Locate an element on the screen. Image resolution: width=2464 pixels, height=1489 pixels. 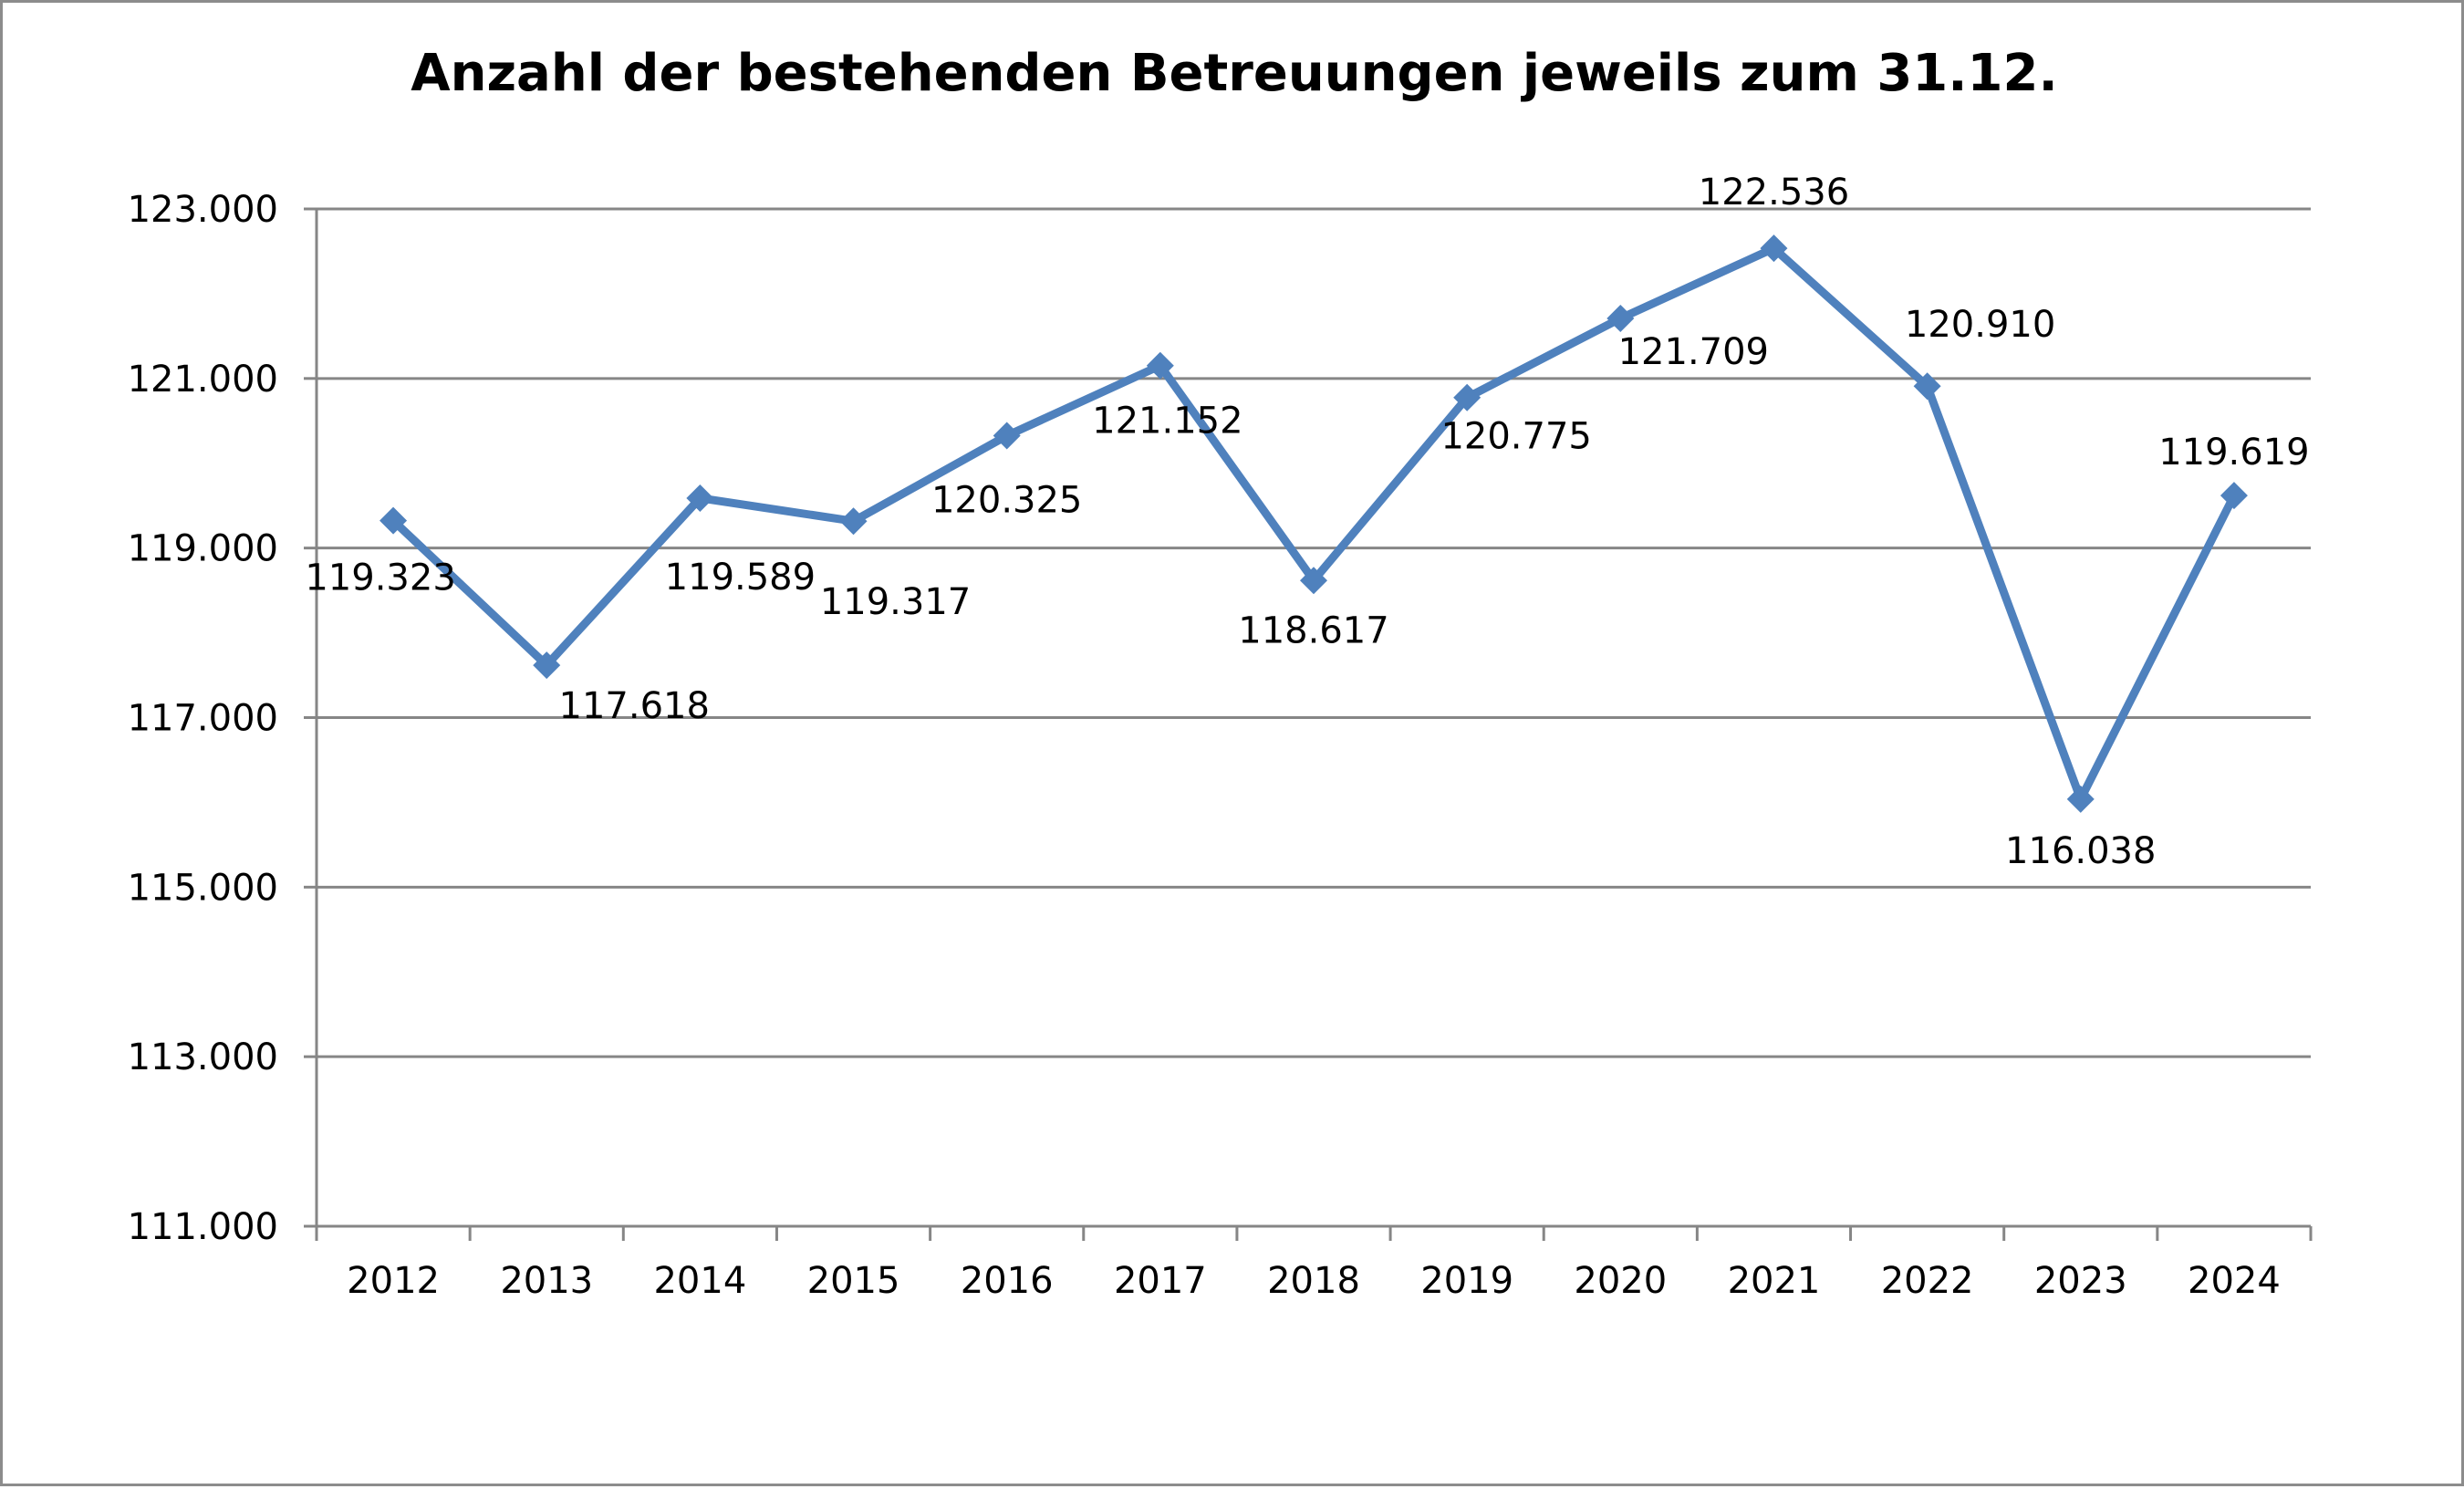
y-tick-label: 115.000 is located at coordinates (203, 888).